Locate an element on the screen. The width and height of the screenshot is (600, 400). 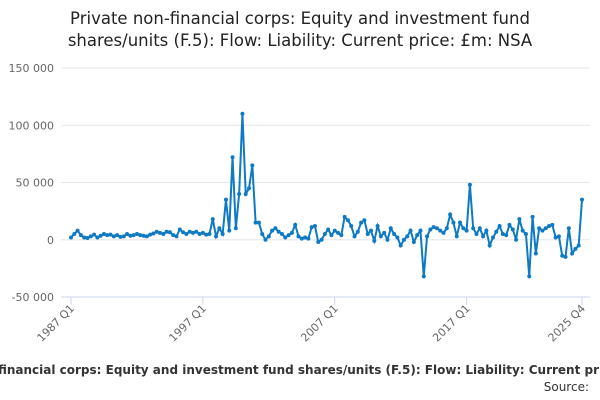
y-tick-label: 100 000 is located at coordinates (32, 125).